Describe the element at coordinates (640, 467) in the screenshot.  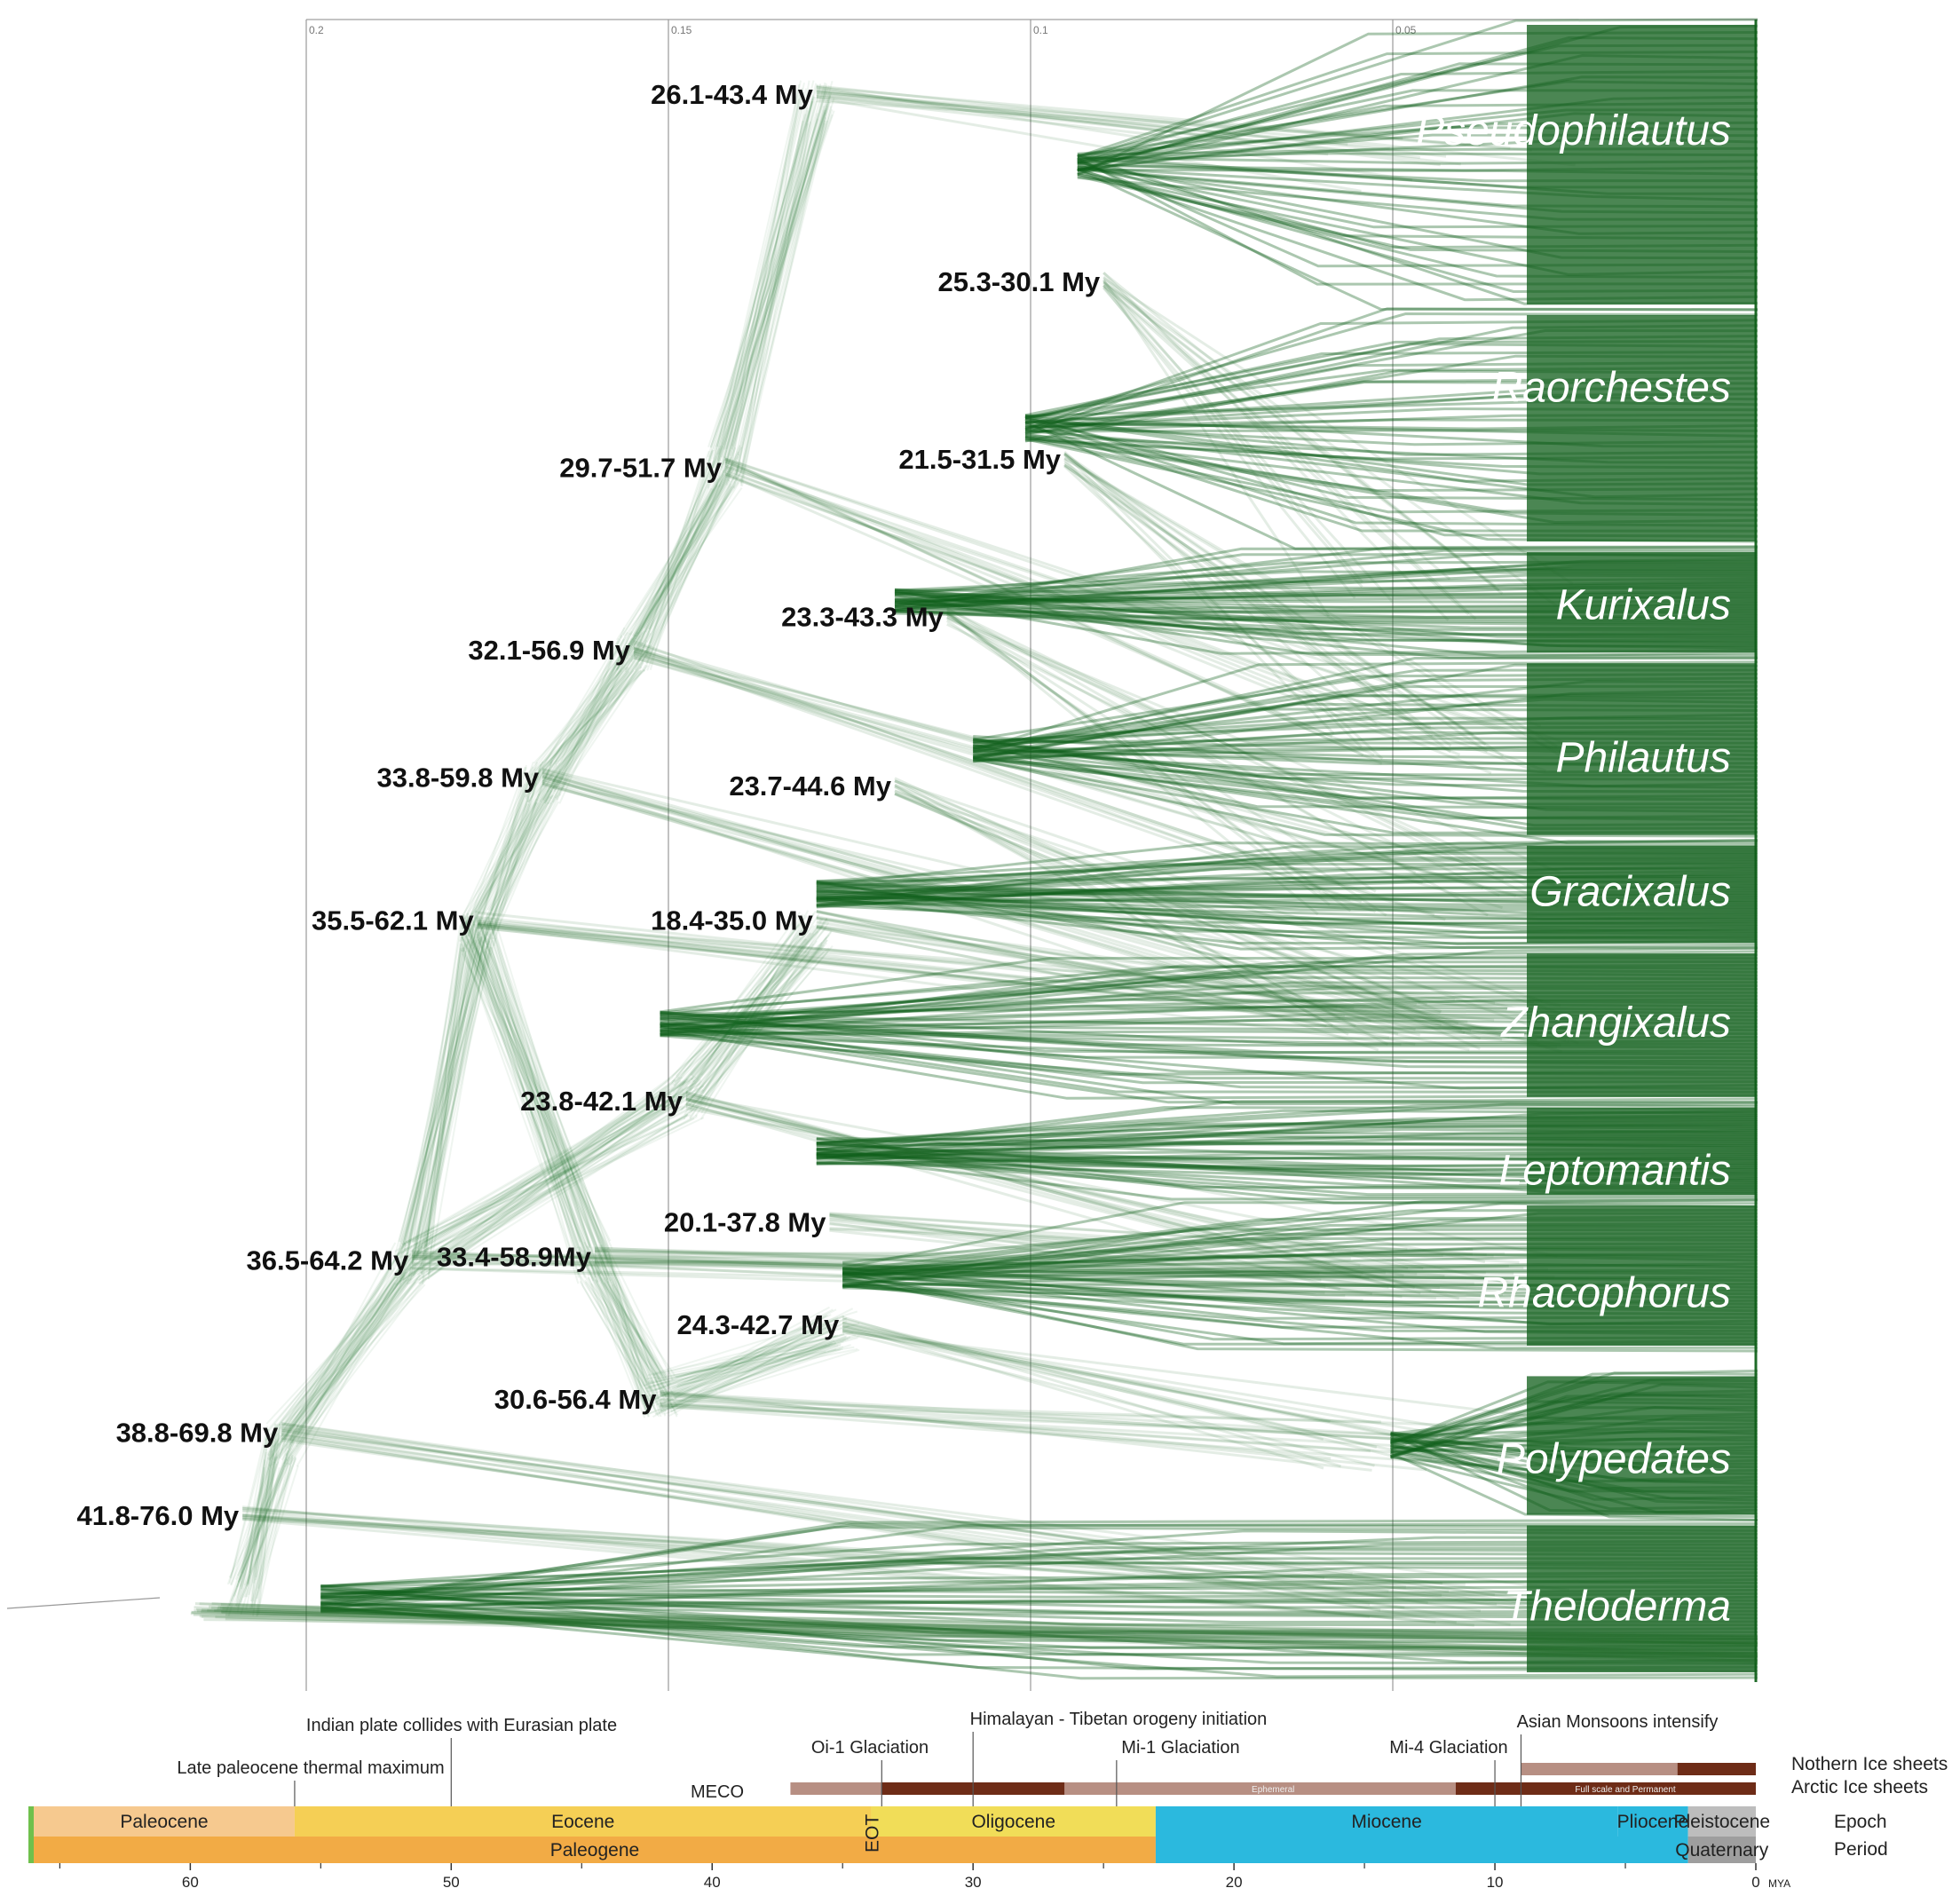
I see `node-age-label: 29.7-51.7 My` at that location.